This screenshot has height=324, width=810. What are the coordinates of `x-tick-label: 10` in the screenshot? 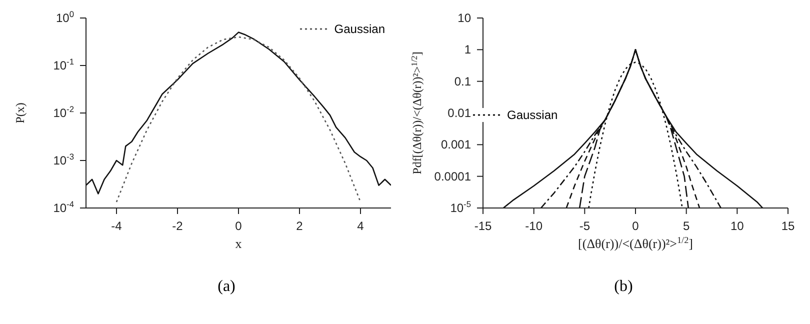 It's located at (737, 226).